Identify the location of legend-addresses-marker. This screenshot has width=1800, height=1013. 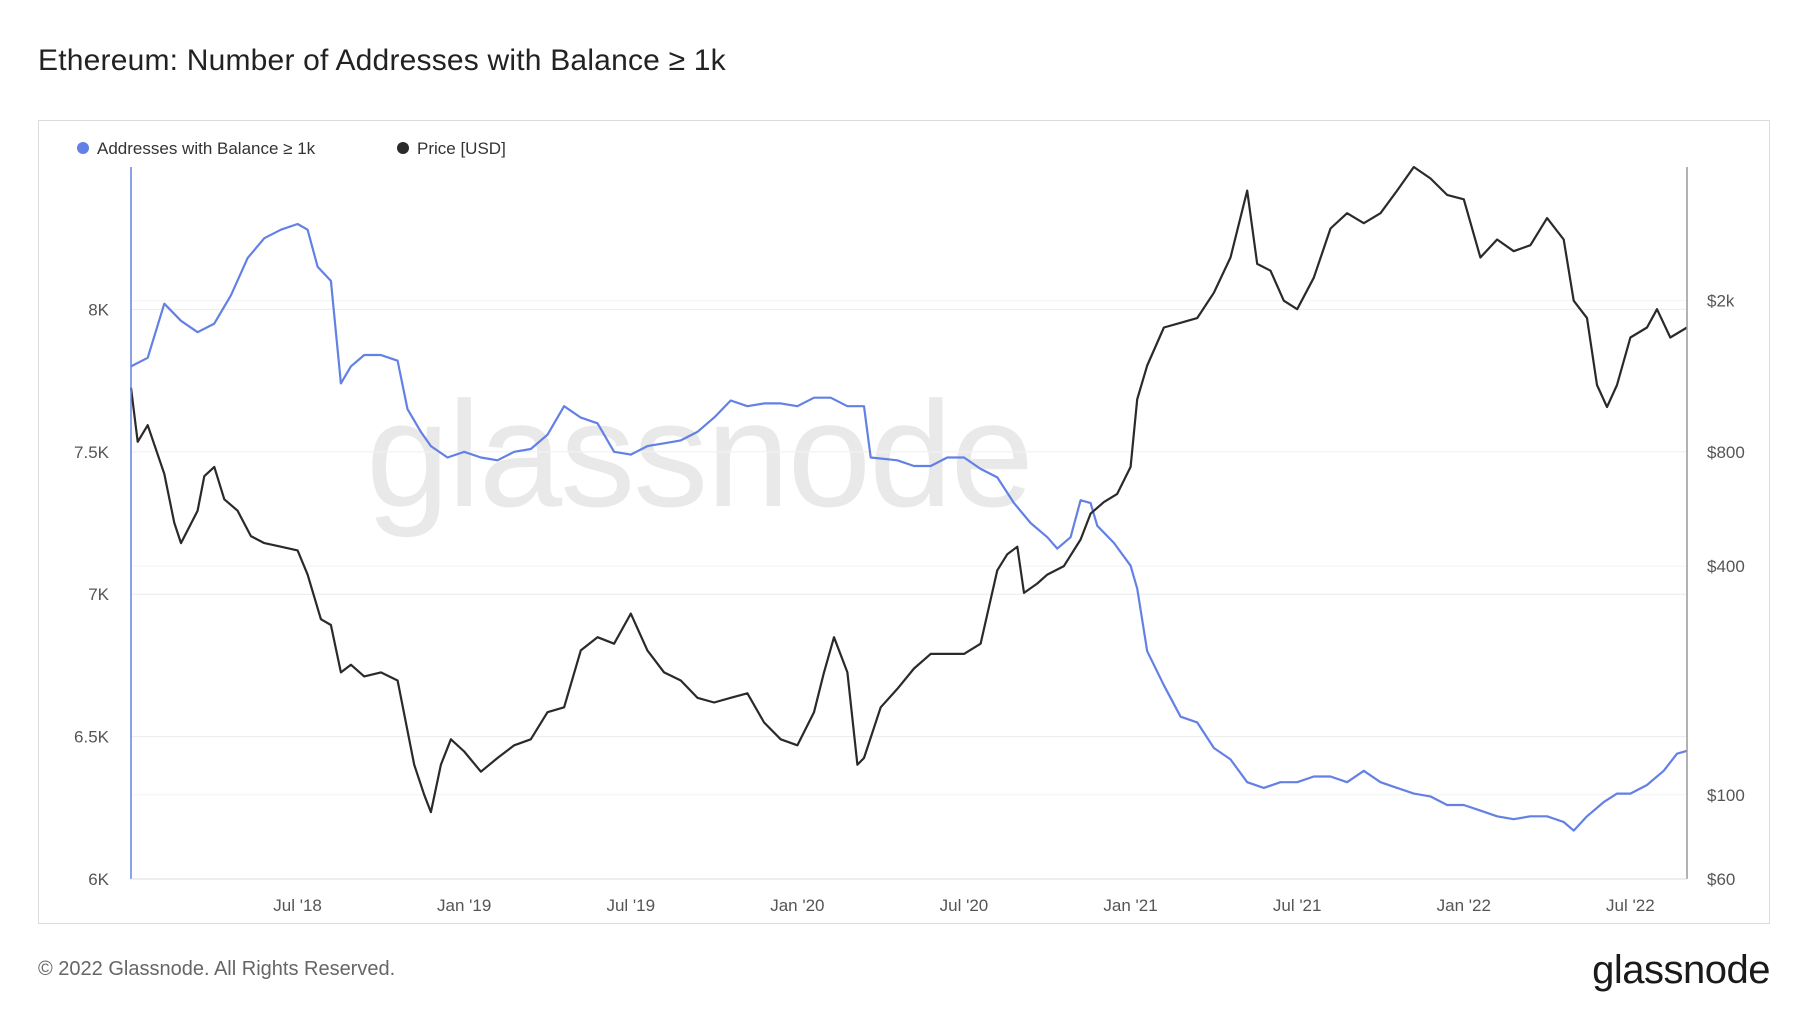
(83, 148).